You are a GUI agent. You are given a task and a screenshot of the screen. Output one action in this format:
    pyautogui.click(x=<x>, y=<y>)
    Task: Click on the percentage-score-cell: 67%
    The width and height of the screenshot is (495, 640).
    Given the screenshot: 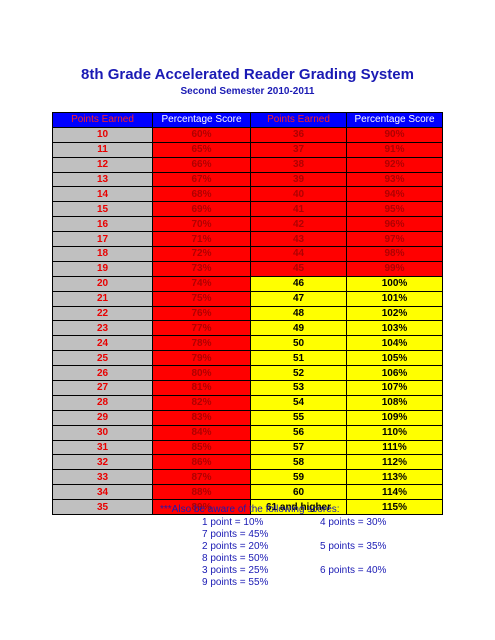 What is the action you would take?
    pyautogui.click(x=201, y=179)
    